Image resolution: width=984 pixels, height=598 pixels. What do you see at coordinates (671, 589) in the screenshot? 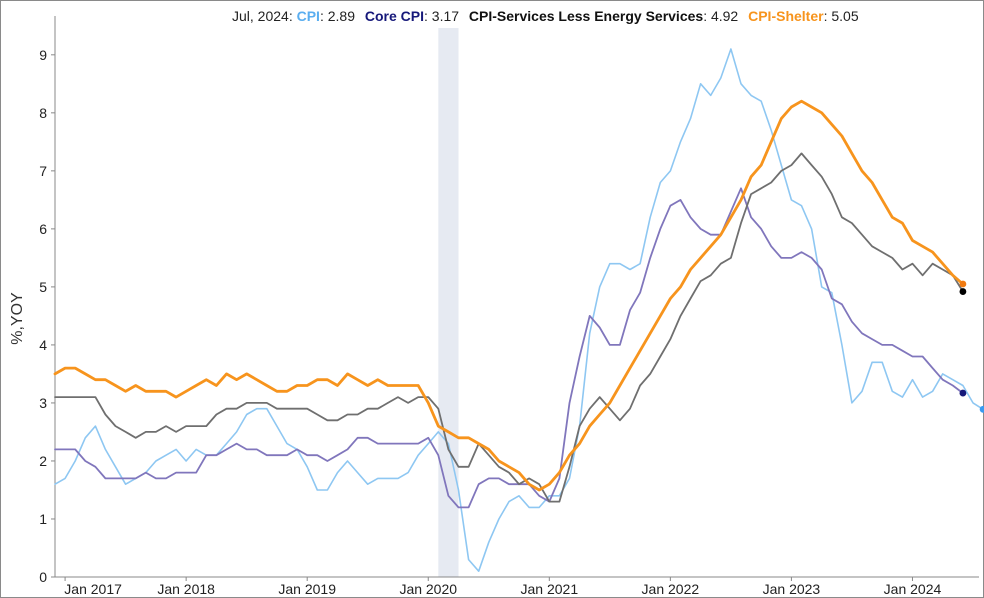
I see `x-tick-label: Jan 2022` at bounding box center [671, 589].